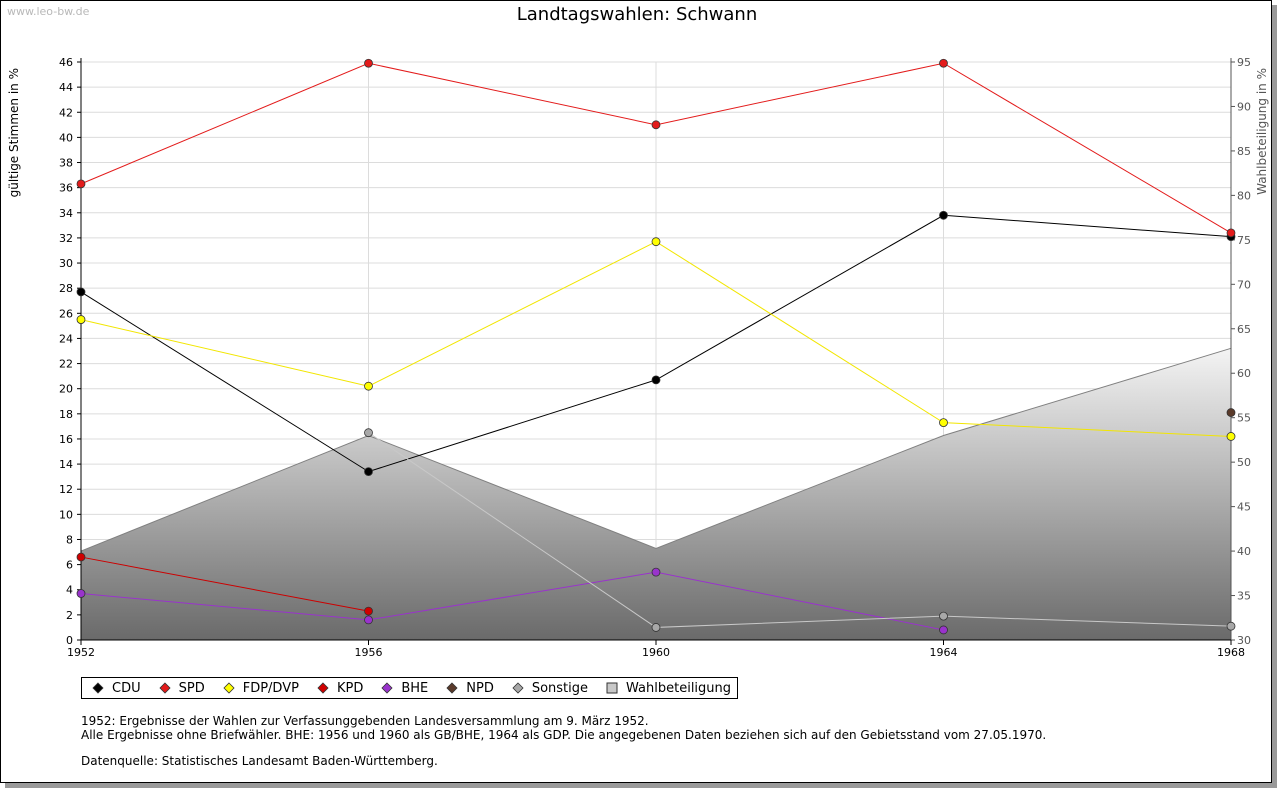 The height and width of the screenshot is (791, 1280). I want to click on x-tick-label: 1960, so click(656, 652).